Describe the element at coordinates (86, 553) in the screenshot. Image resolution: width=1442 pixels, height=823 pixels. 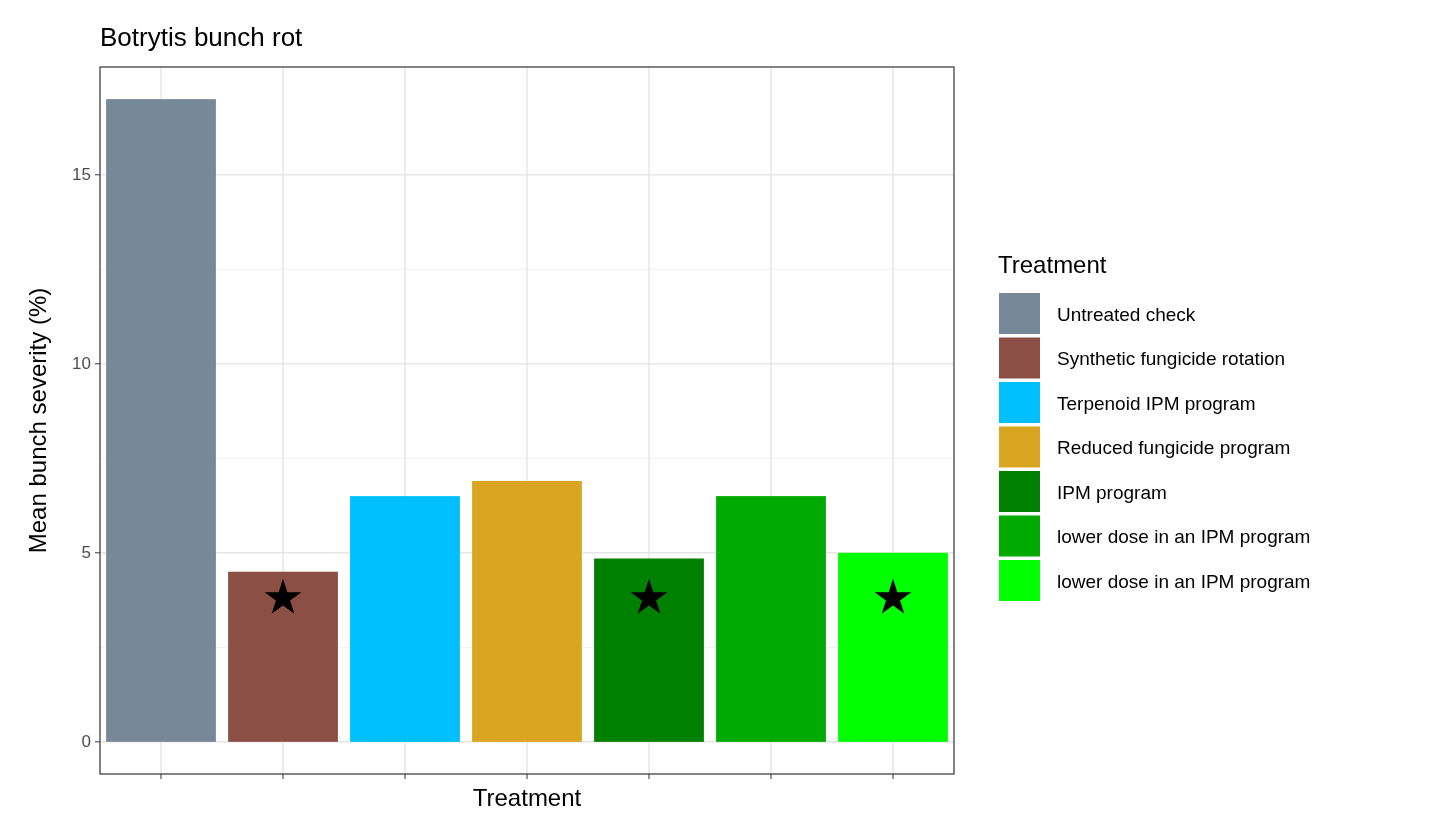
I see `y-tick-label: 5` at that location.